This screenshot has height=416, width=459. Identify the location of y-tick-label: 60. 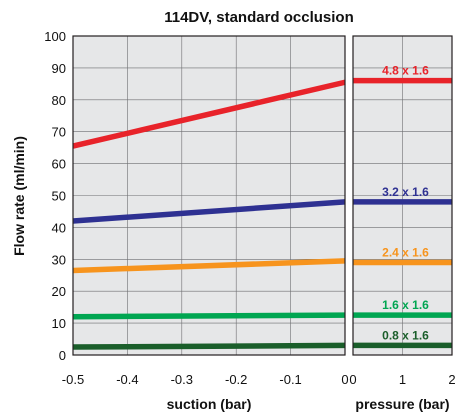
(59, 164).